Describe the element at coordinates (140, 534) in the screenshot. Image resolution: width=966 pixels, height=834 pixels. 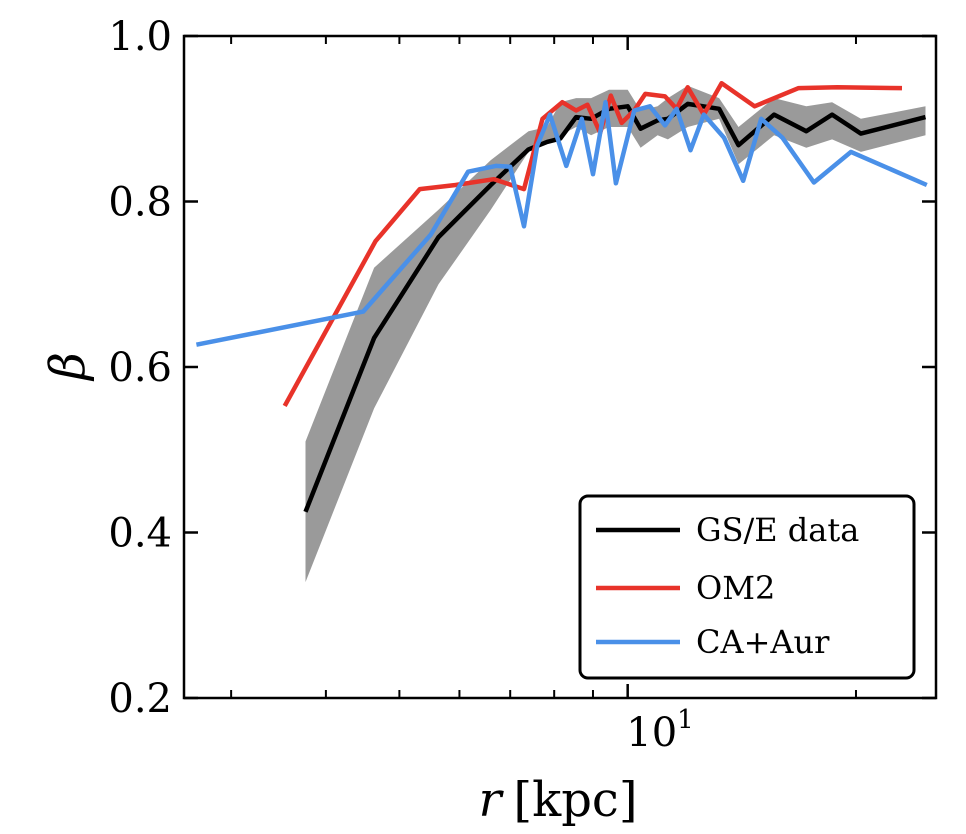
I see `y-tick-label: 0.4` at that location.